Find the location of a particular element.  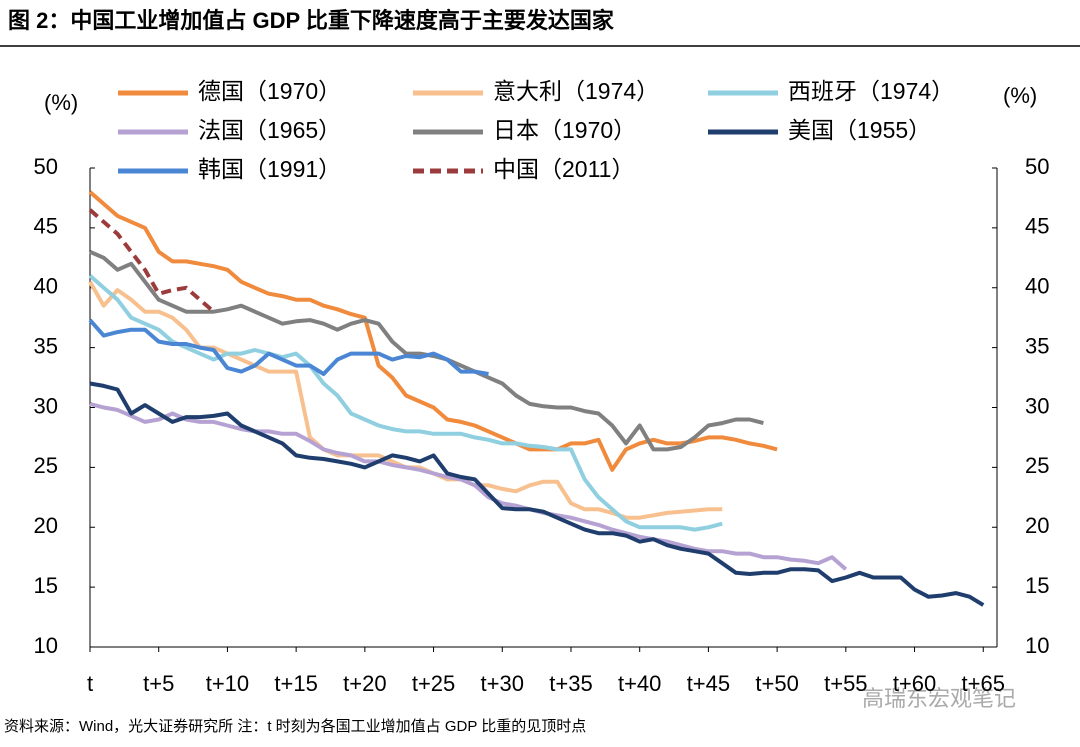

legend-label: 中国（2011） is located at coordinates (563, 169).